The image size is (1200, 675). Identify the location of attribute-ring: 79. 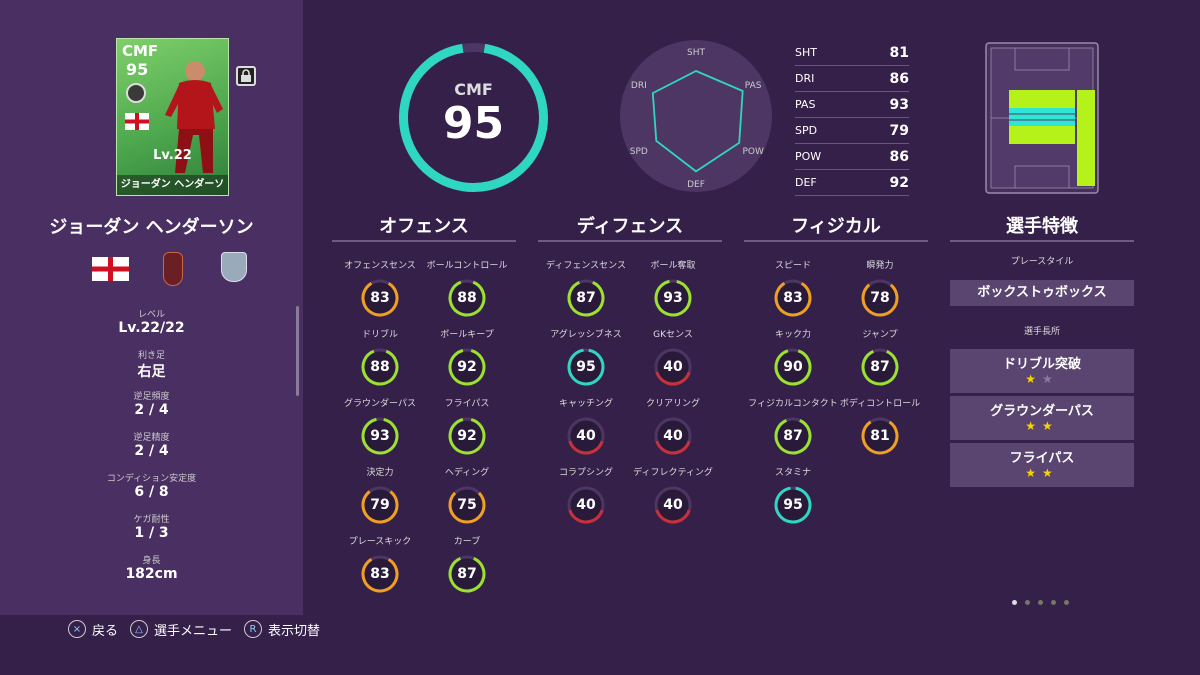
(380, 505).